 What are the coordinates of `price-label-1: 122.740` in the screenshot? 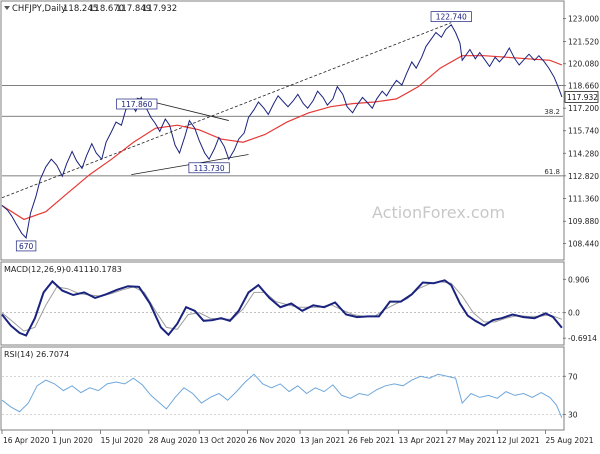 It's located at (451, 17).